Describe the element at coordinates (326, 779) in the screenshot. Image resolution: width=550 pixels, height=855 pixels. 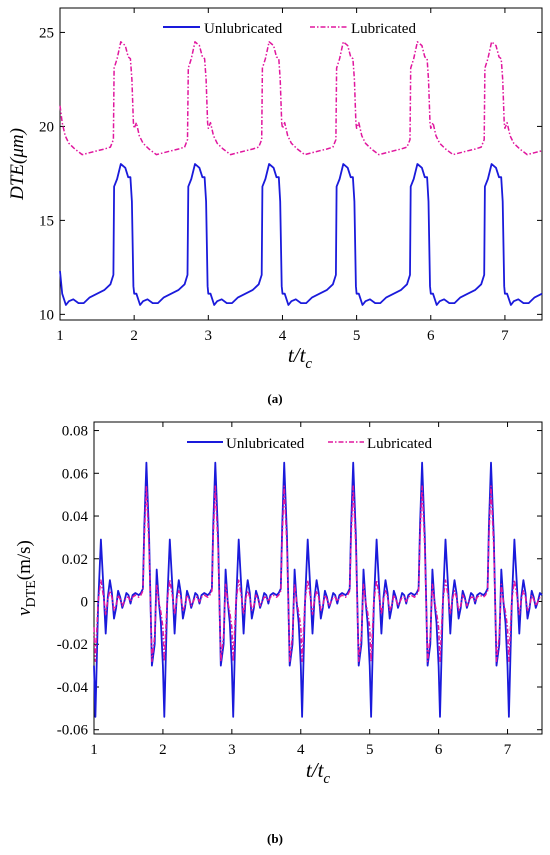
I see `x-axis-label-sub-b: c` at that location.